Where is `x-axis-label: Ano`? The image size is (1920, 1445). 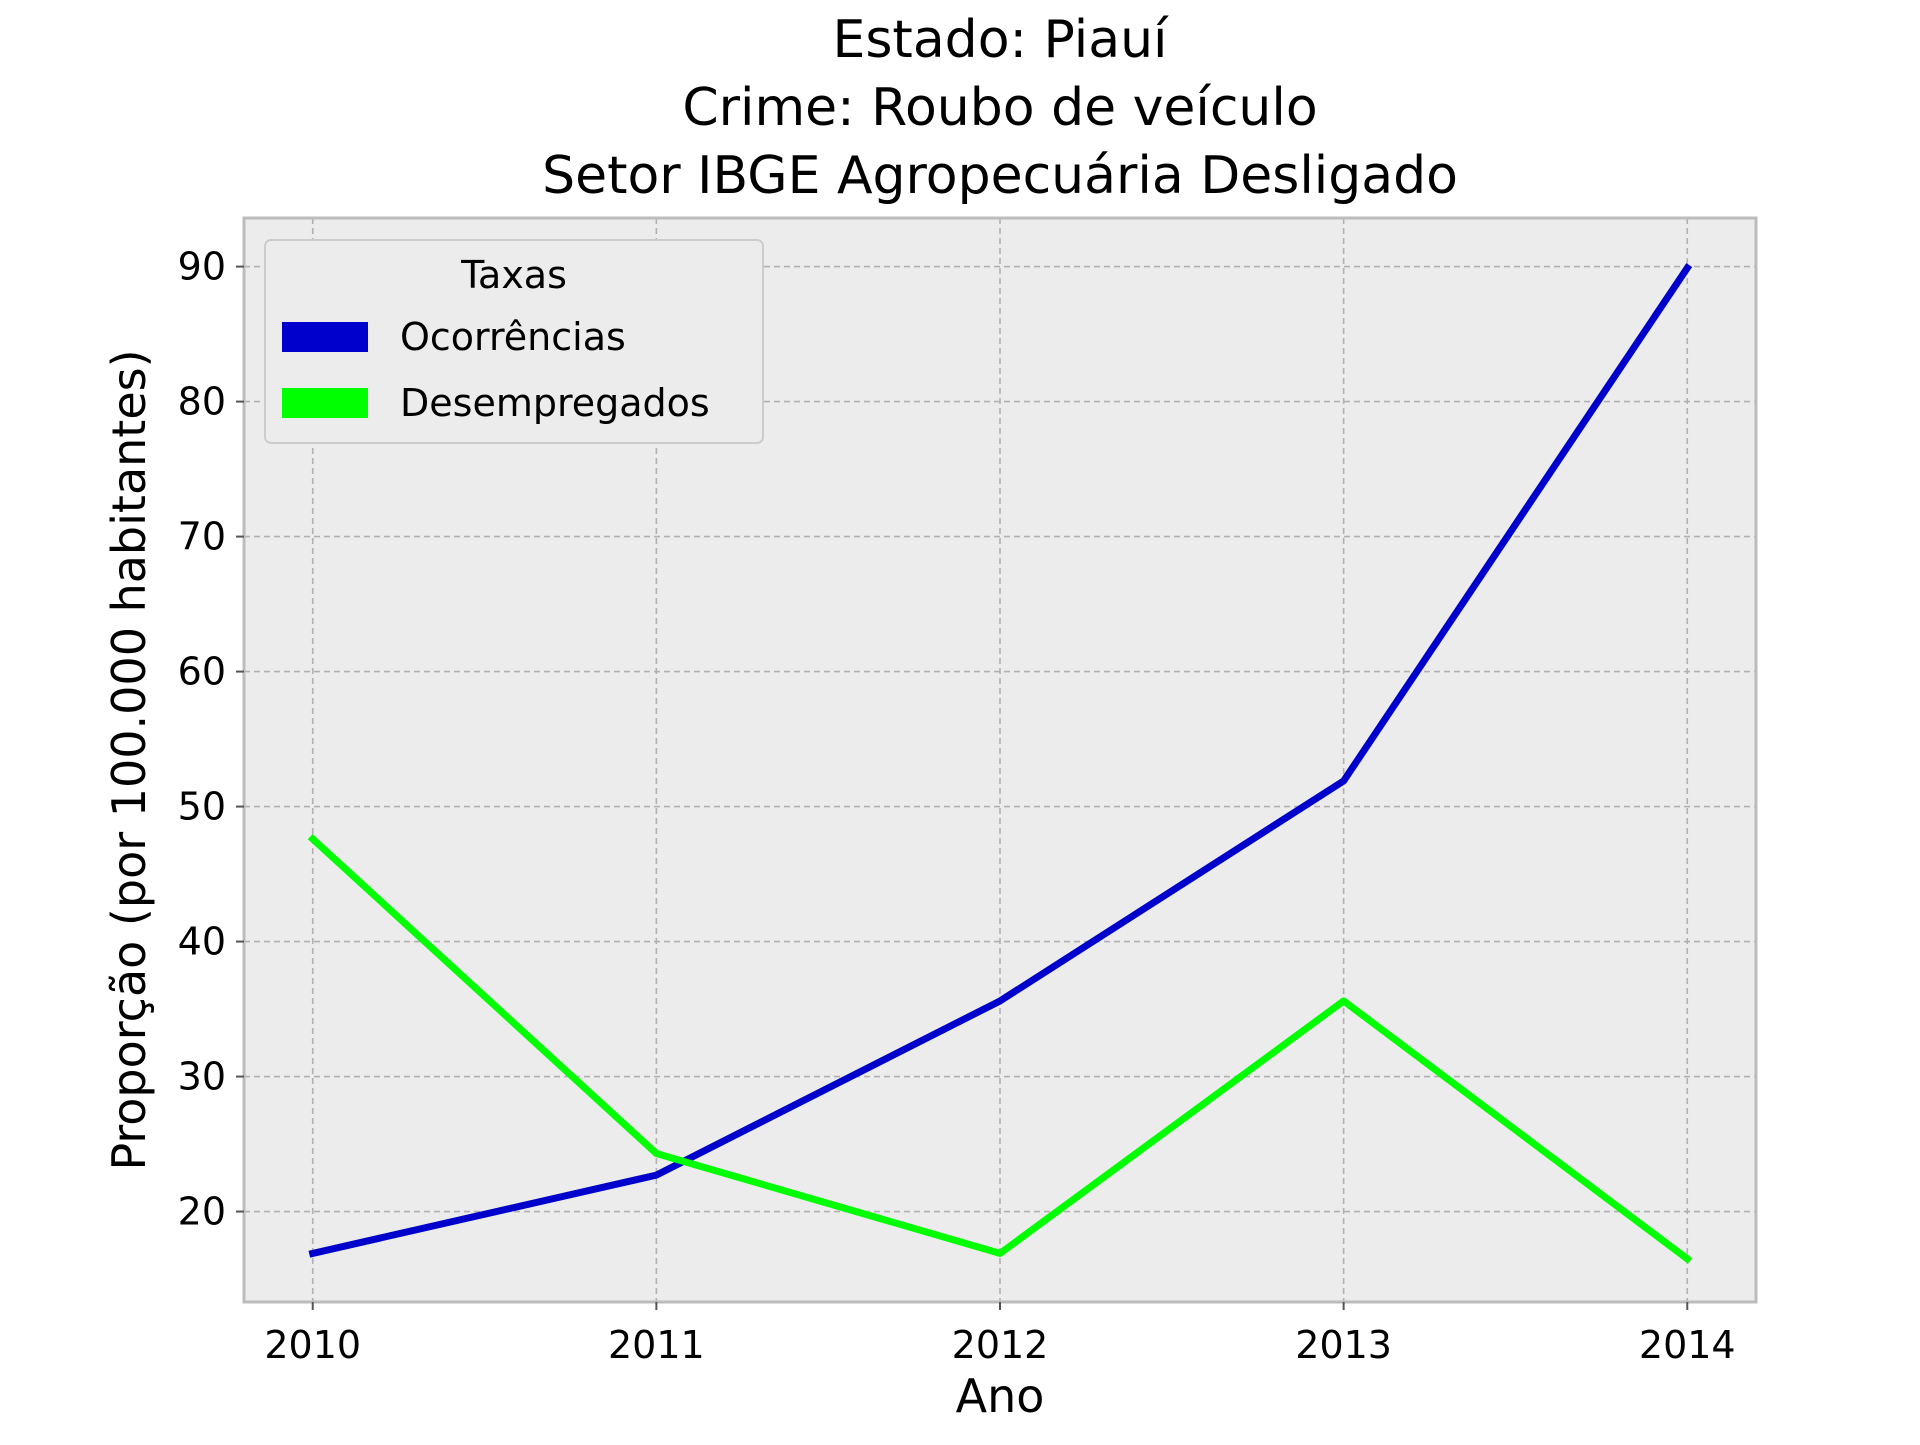 x-axis-label: Ano is located at coordinates (1000, 1396).